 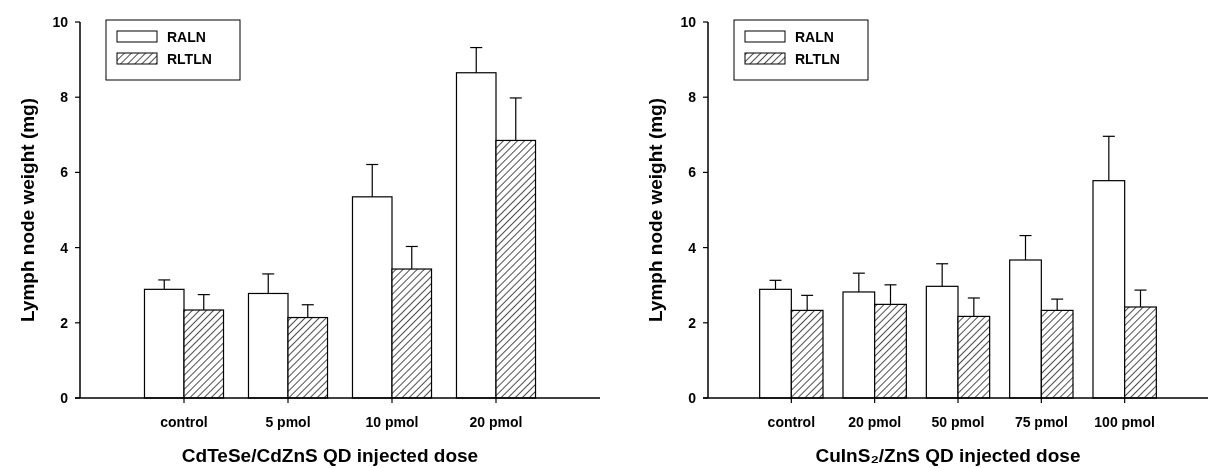 I want to click on x-tick-label: 5 pmol, so click(x=288, y=422).